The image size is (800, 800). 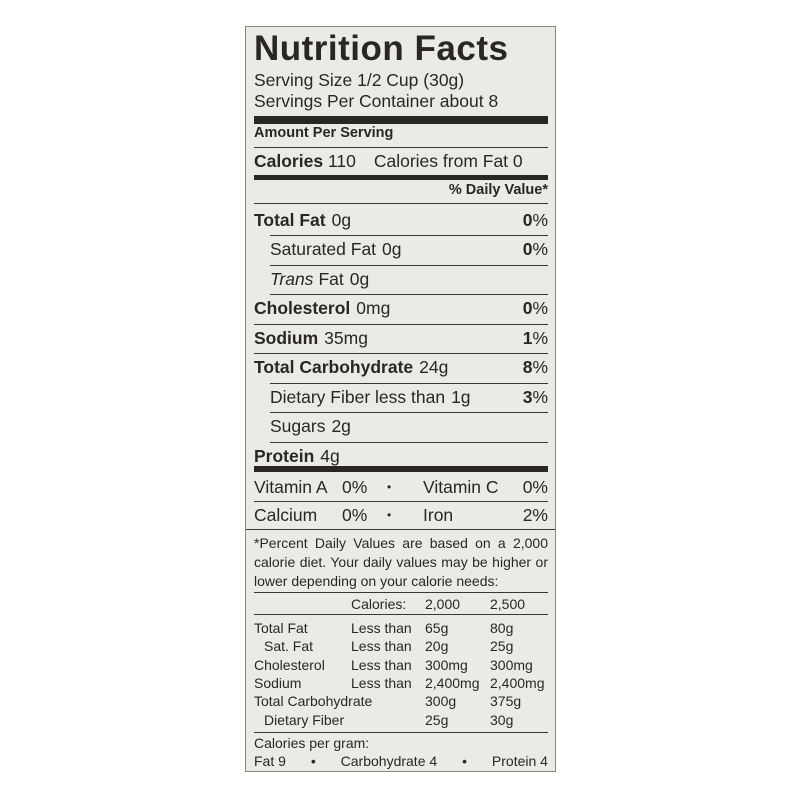 I want to click on divider-thick, so click(x=401, y=120).